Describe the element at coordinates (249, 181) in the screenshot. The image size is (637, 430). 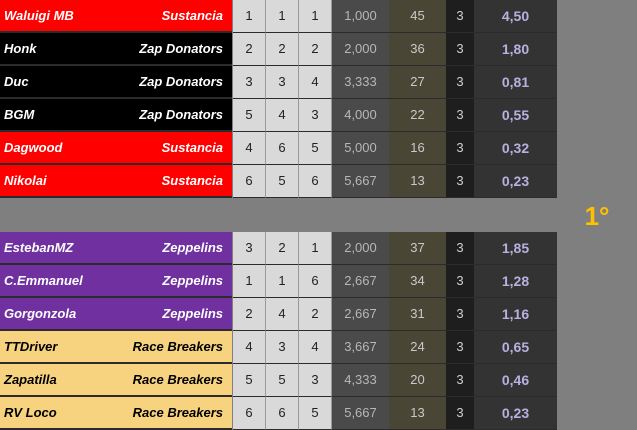
I see `race-1-position-cell: 6` at that location.